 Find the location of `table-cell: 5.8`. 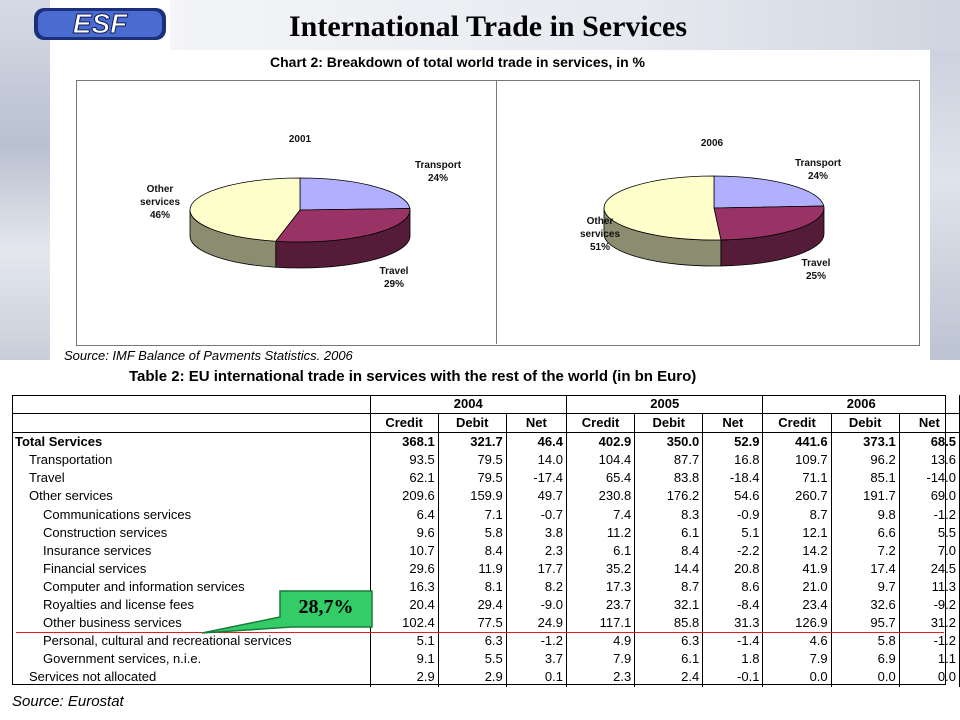

table-cell: 5.8 is located at coordinates (472, 532).